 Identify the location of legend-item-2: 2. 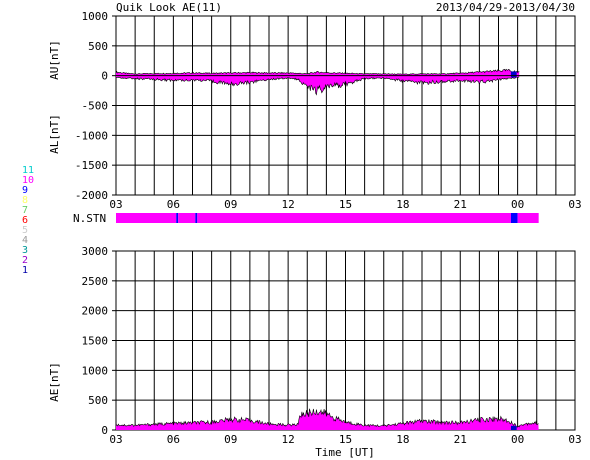
(25, 260).